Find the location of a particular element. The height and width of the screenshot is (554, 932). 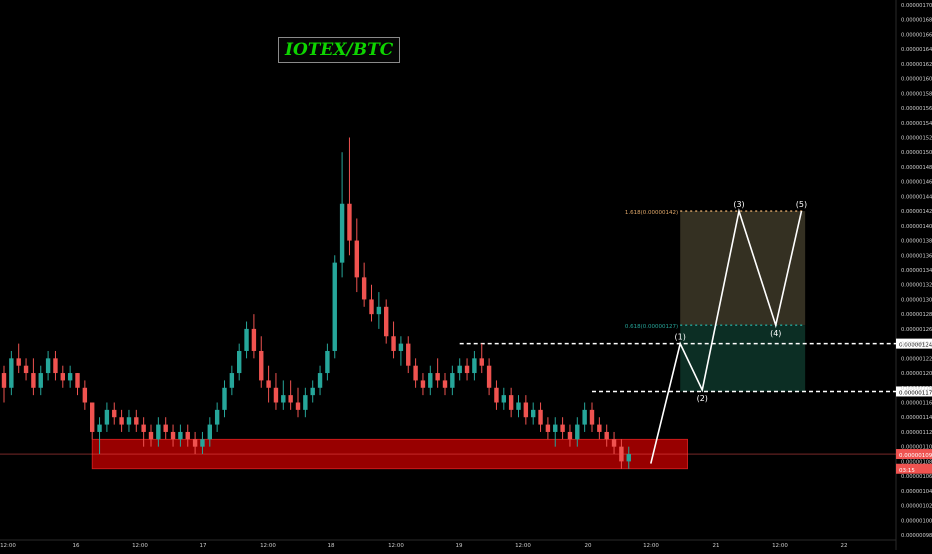

y-tick-label: 0.00000128 is located at coordinates (916, 315).